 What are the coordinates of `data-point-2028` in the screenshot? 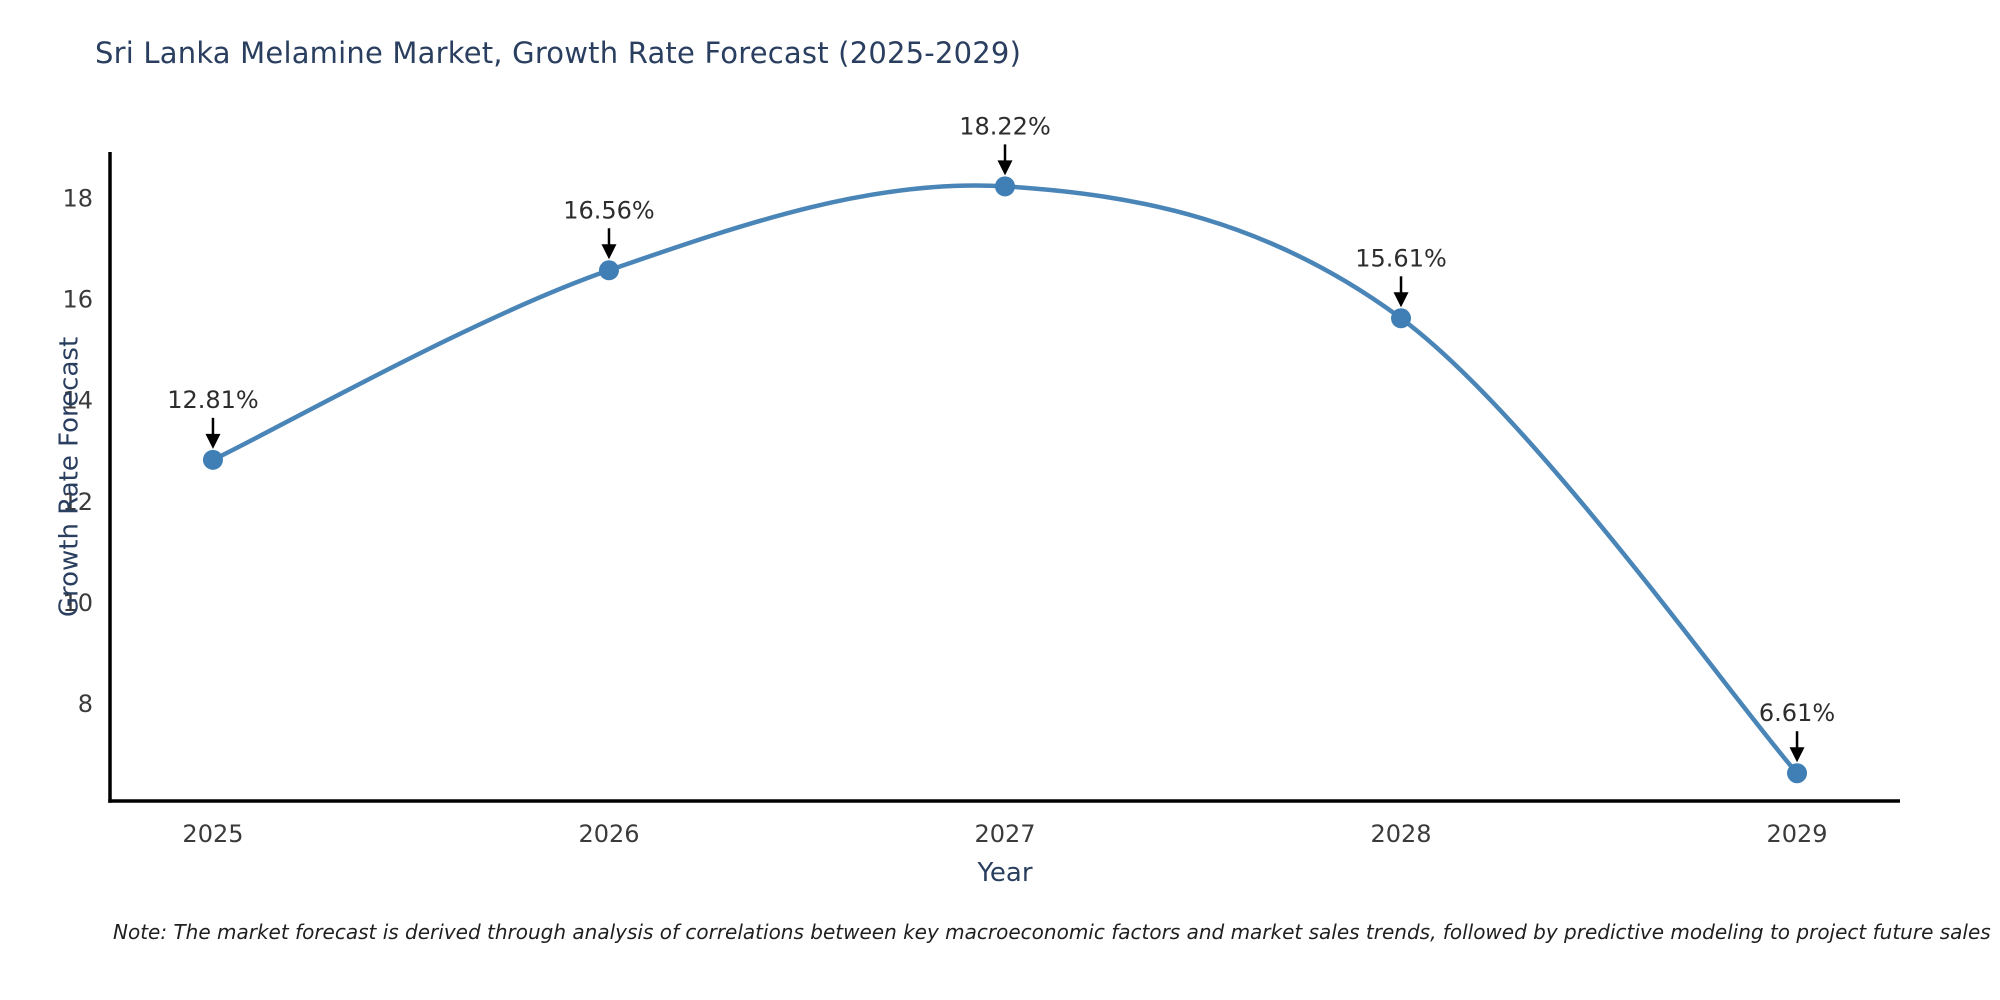 It's located at (1401, 318).